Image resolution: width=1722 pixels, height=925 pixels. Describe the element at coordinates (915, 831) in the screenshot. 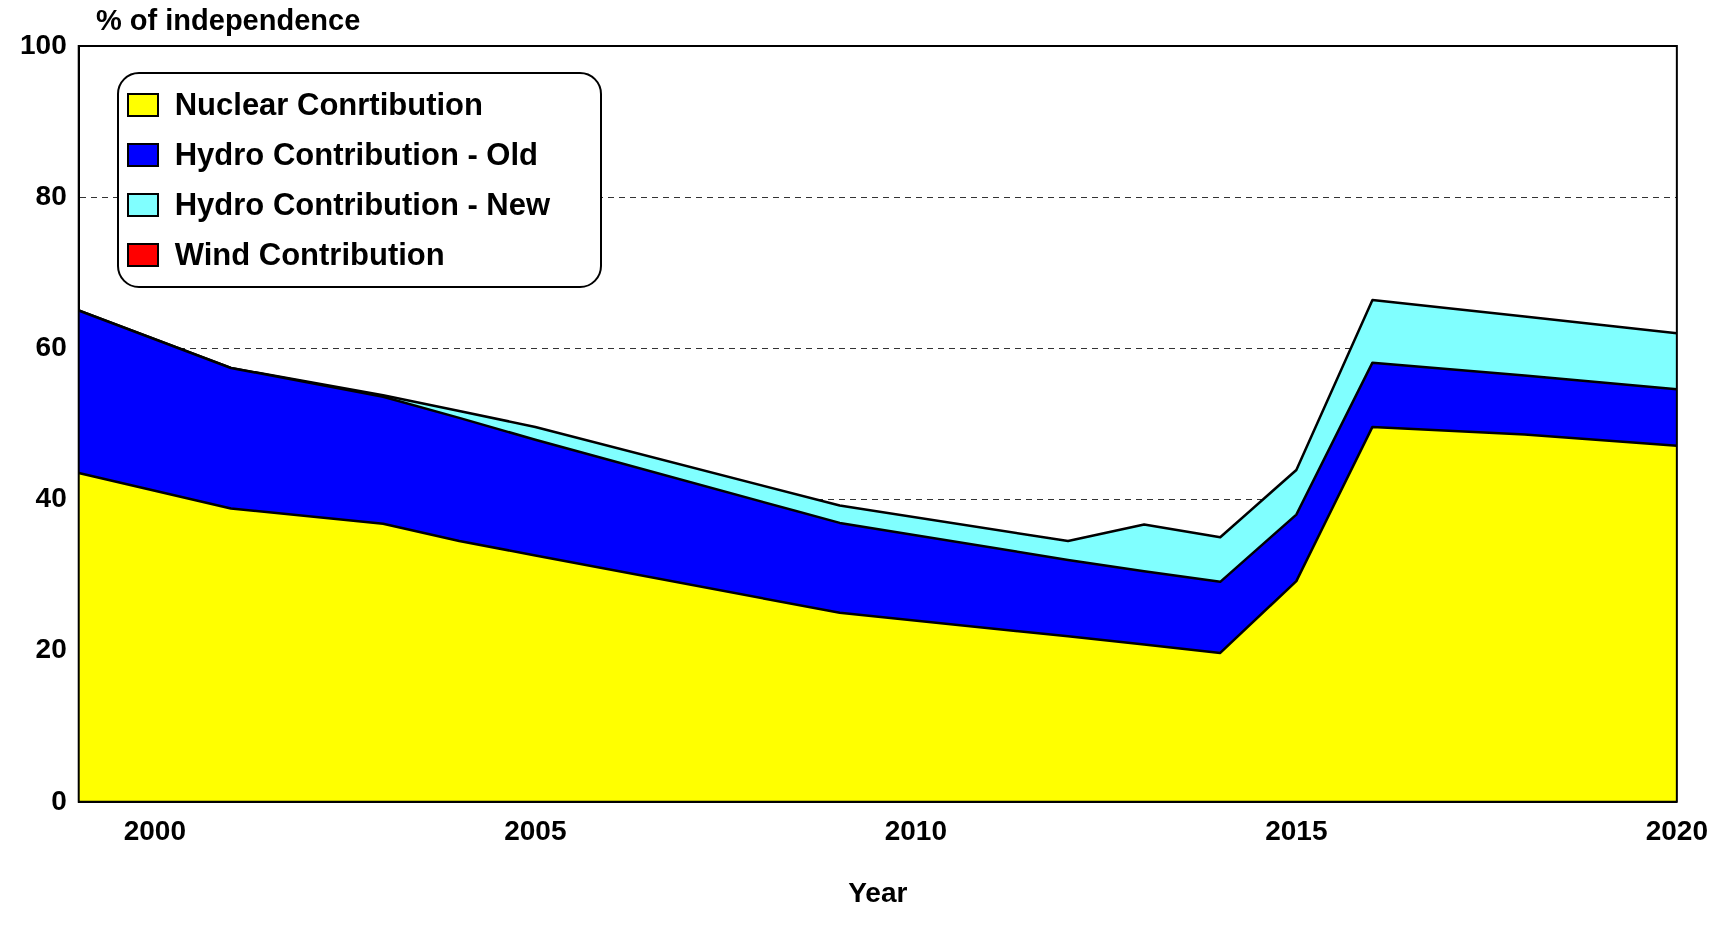

I see `x-tick-label: 2010` at that location.